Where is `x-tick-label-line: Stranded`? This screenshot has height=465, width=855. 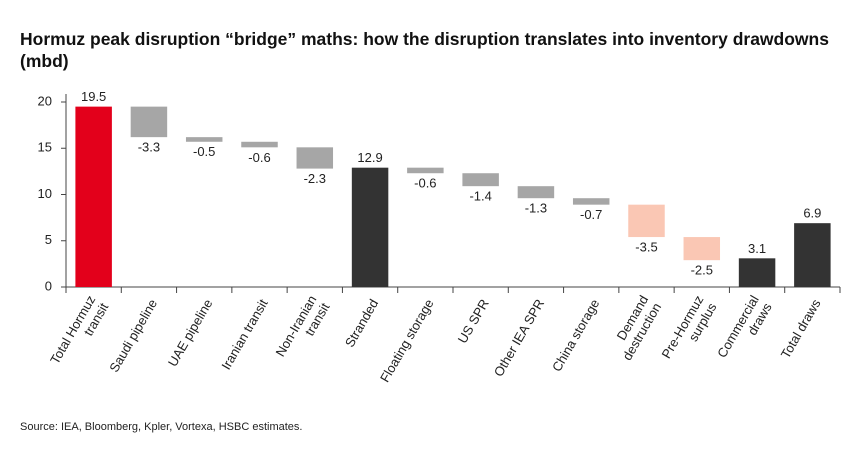
x-tick-label-line: Stranded is located at coordinates (361, 323).